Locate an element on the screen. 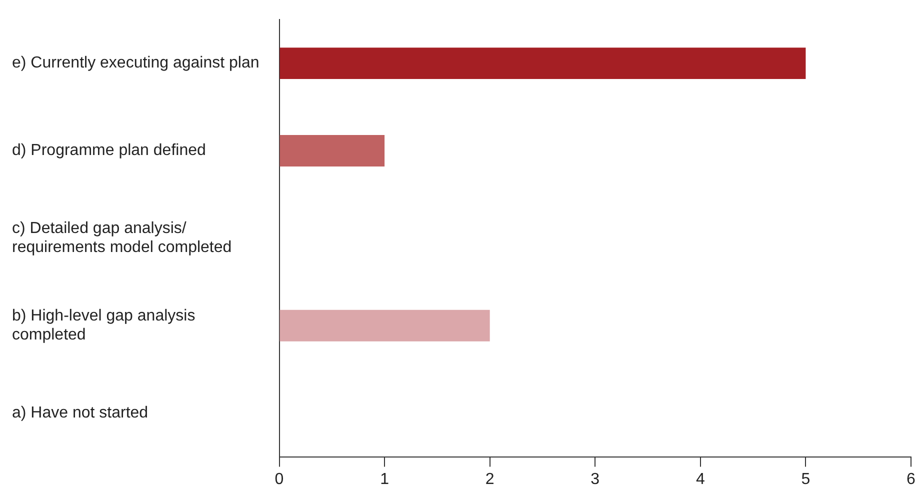  x-tick-label: 3 is located at coordinates (595, 479).